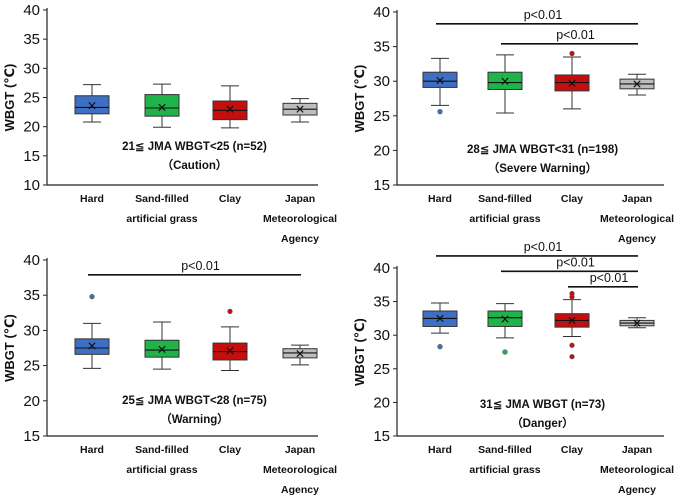  I want to click on panel-title: 25≦ JMA WBGT<28 (n=75), so click(194, 401).